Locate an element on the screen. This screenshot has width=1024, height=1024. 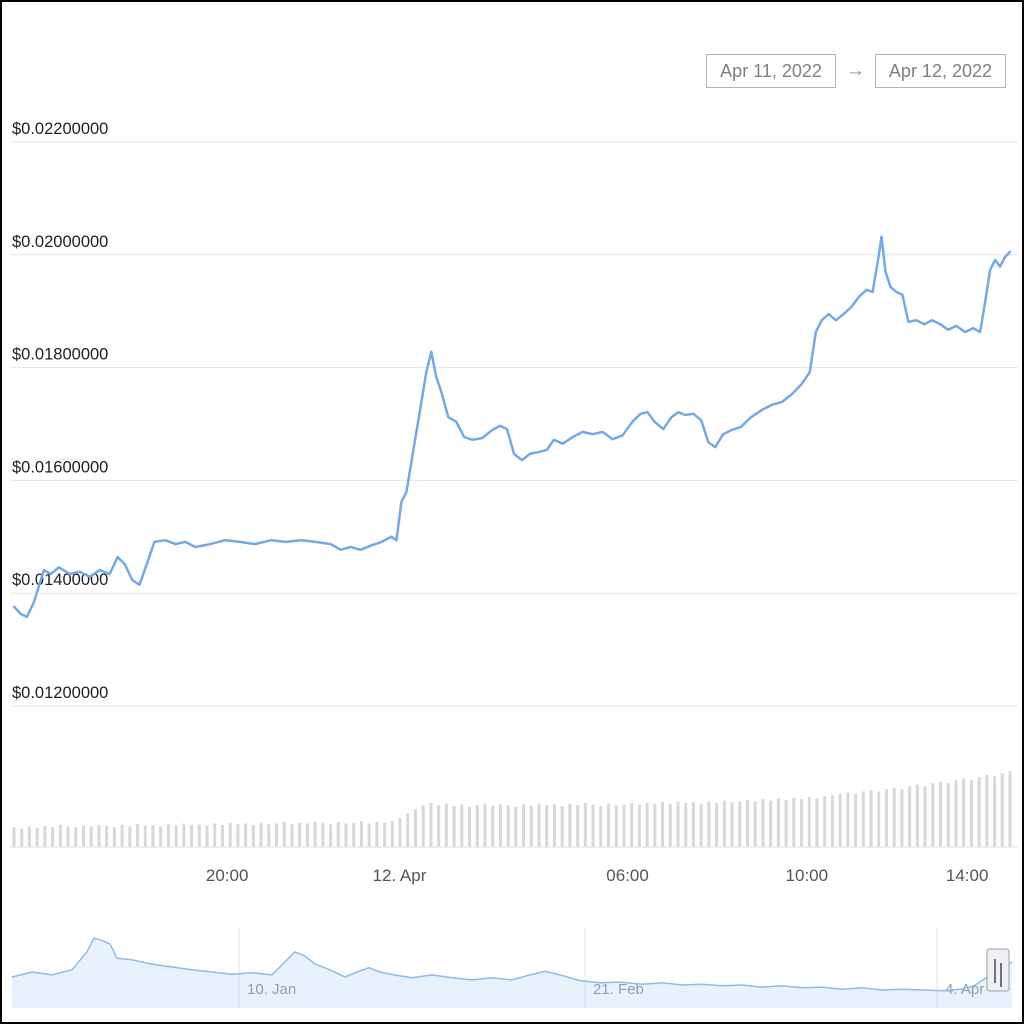
date-to-input: Apr 12, 2022 is located at coordinates (940, 71).